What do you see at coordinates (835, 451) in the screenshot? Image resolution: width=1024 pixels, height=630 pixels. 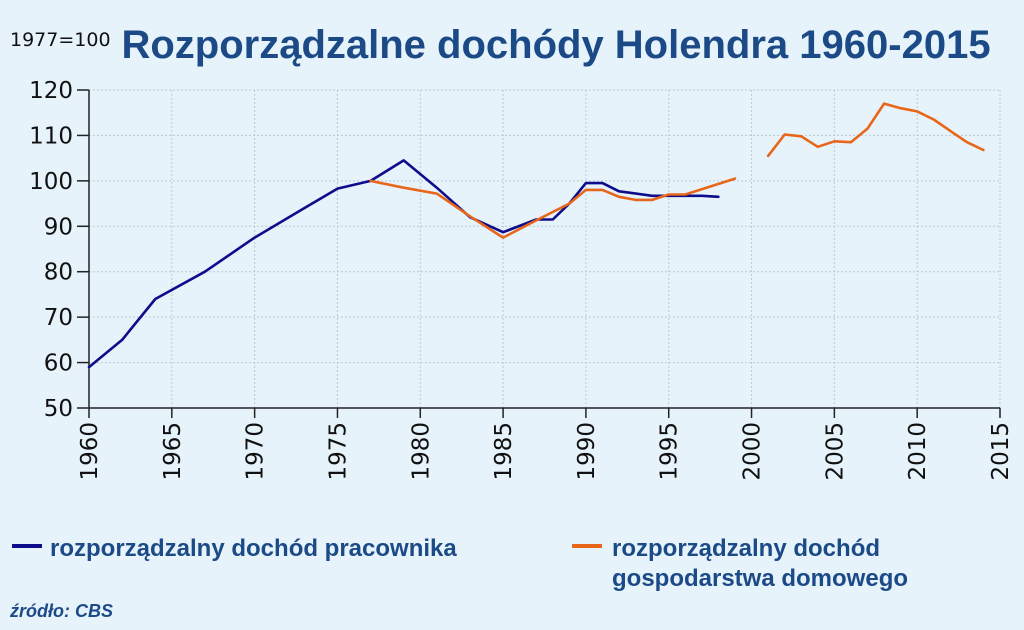 I see `x-tick-label-2005: 2005` at bounding box center [835, 451].